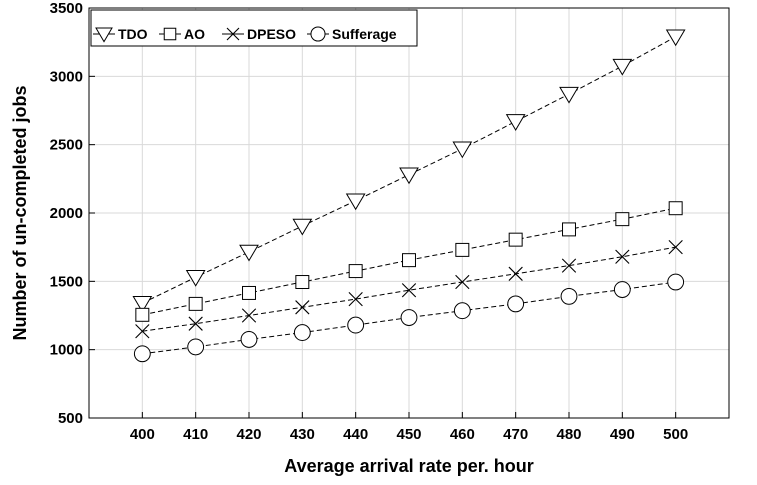  What do you see at coordinates (271, 34) in the screenshot?
I see `legend-label: DPESO` at bounding box center [271, 34].